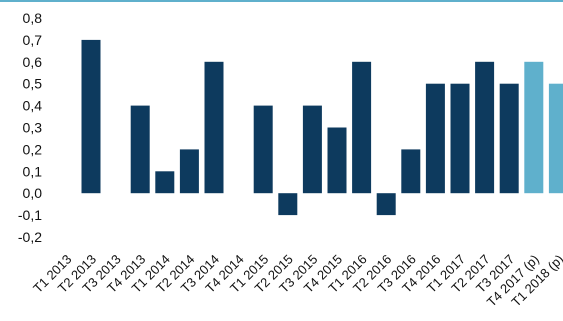 The image size is (563, 321). Describe the element at coordinates (33, 40) in the screenshot. I see `y-tick-label: 0,7` at that location.